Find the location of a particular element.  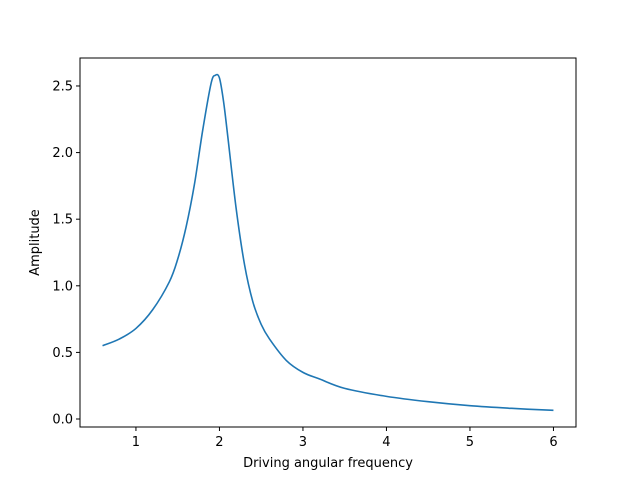

x-tick-label: 5 is located at coordinates (470, 442).